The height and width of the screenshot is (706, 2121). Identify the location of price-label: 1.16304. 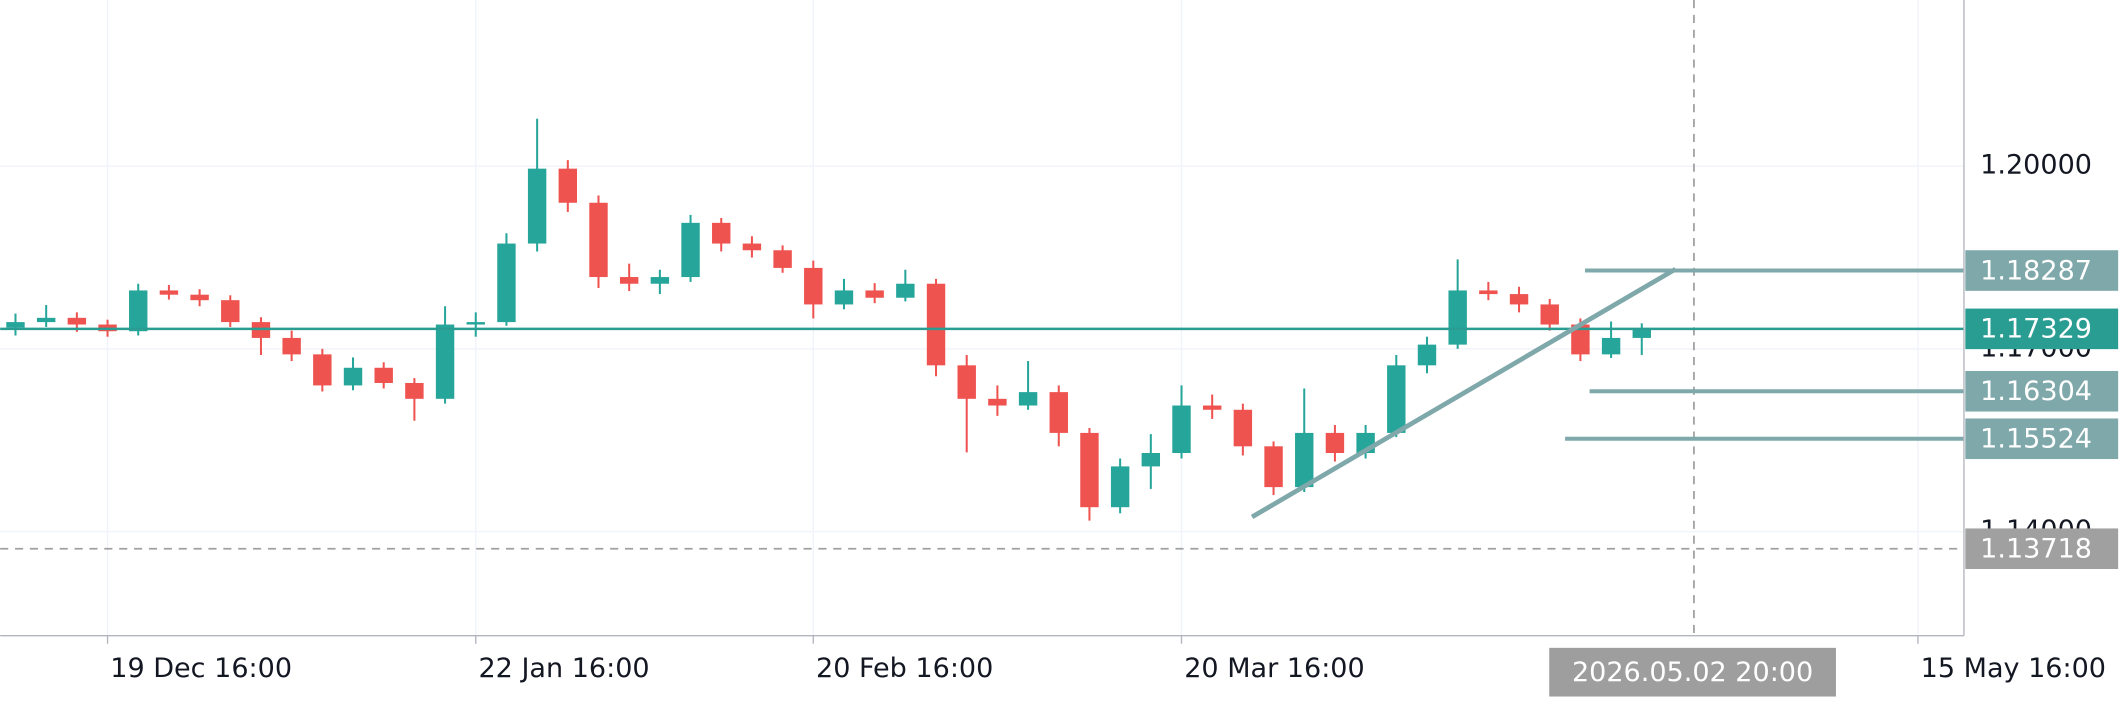
(2036, 391).